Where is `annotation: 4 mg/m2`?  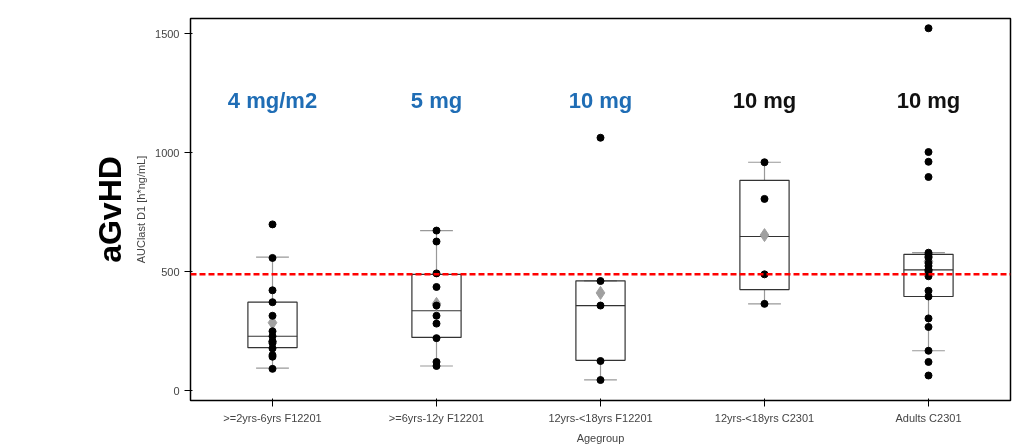 annotation: 4 mg/m2 is located at coordinates (272, 100).